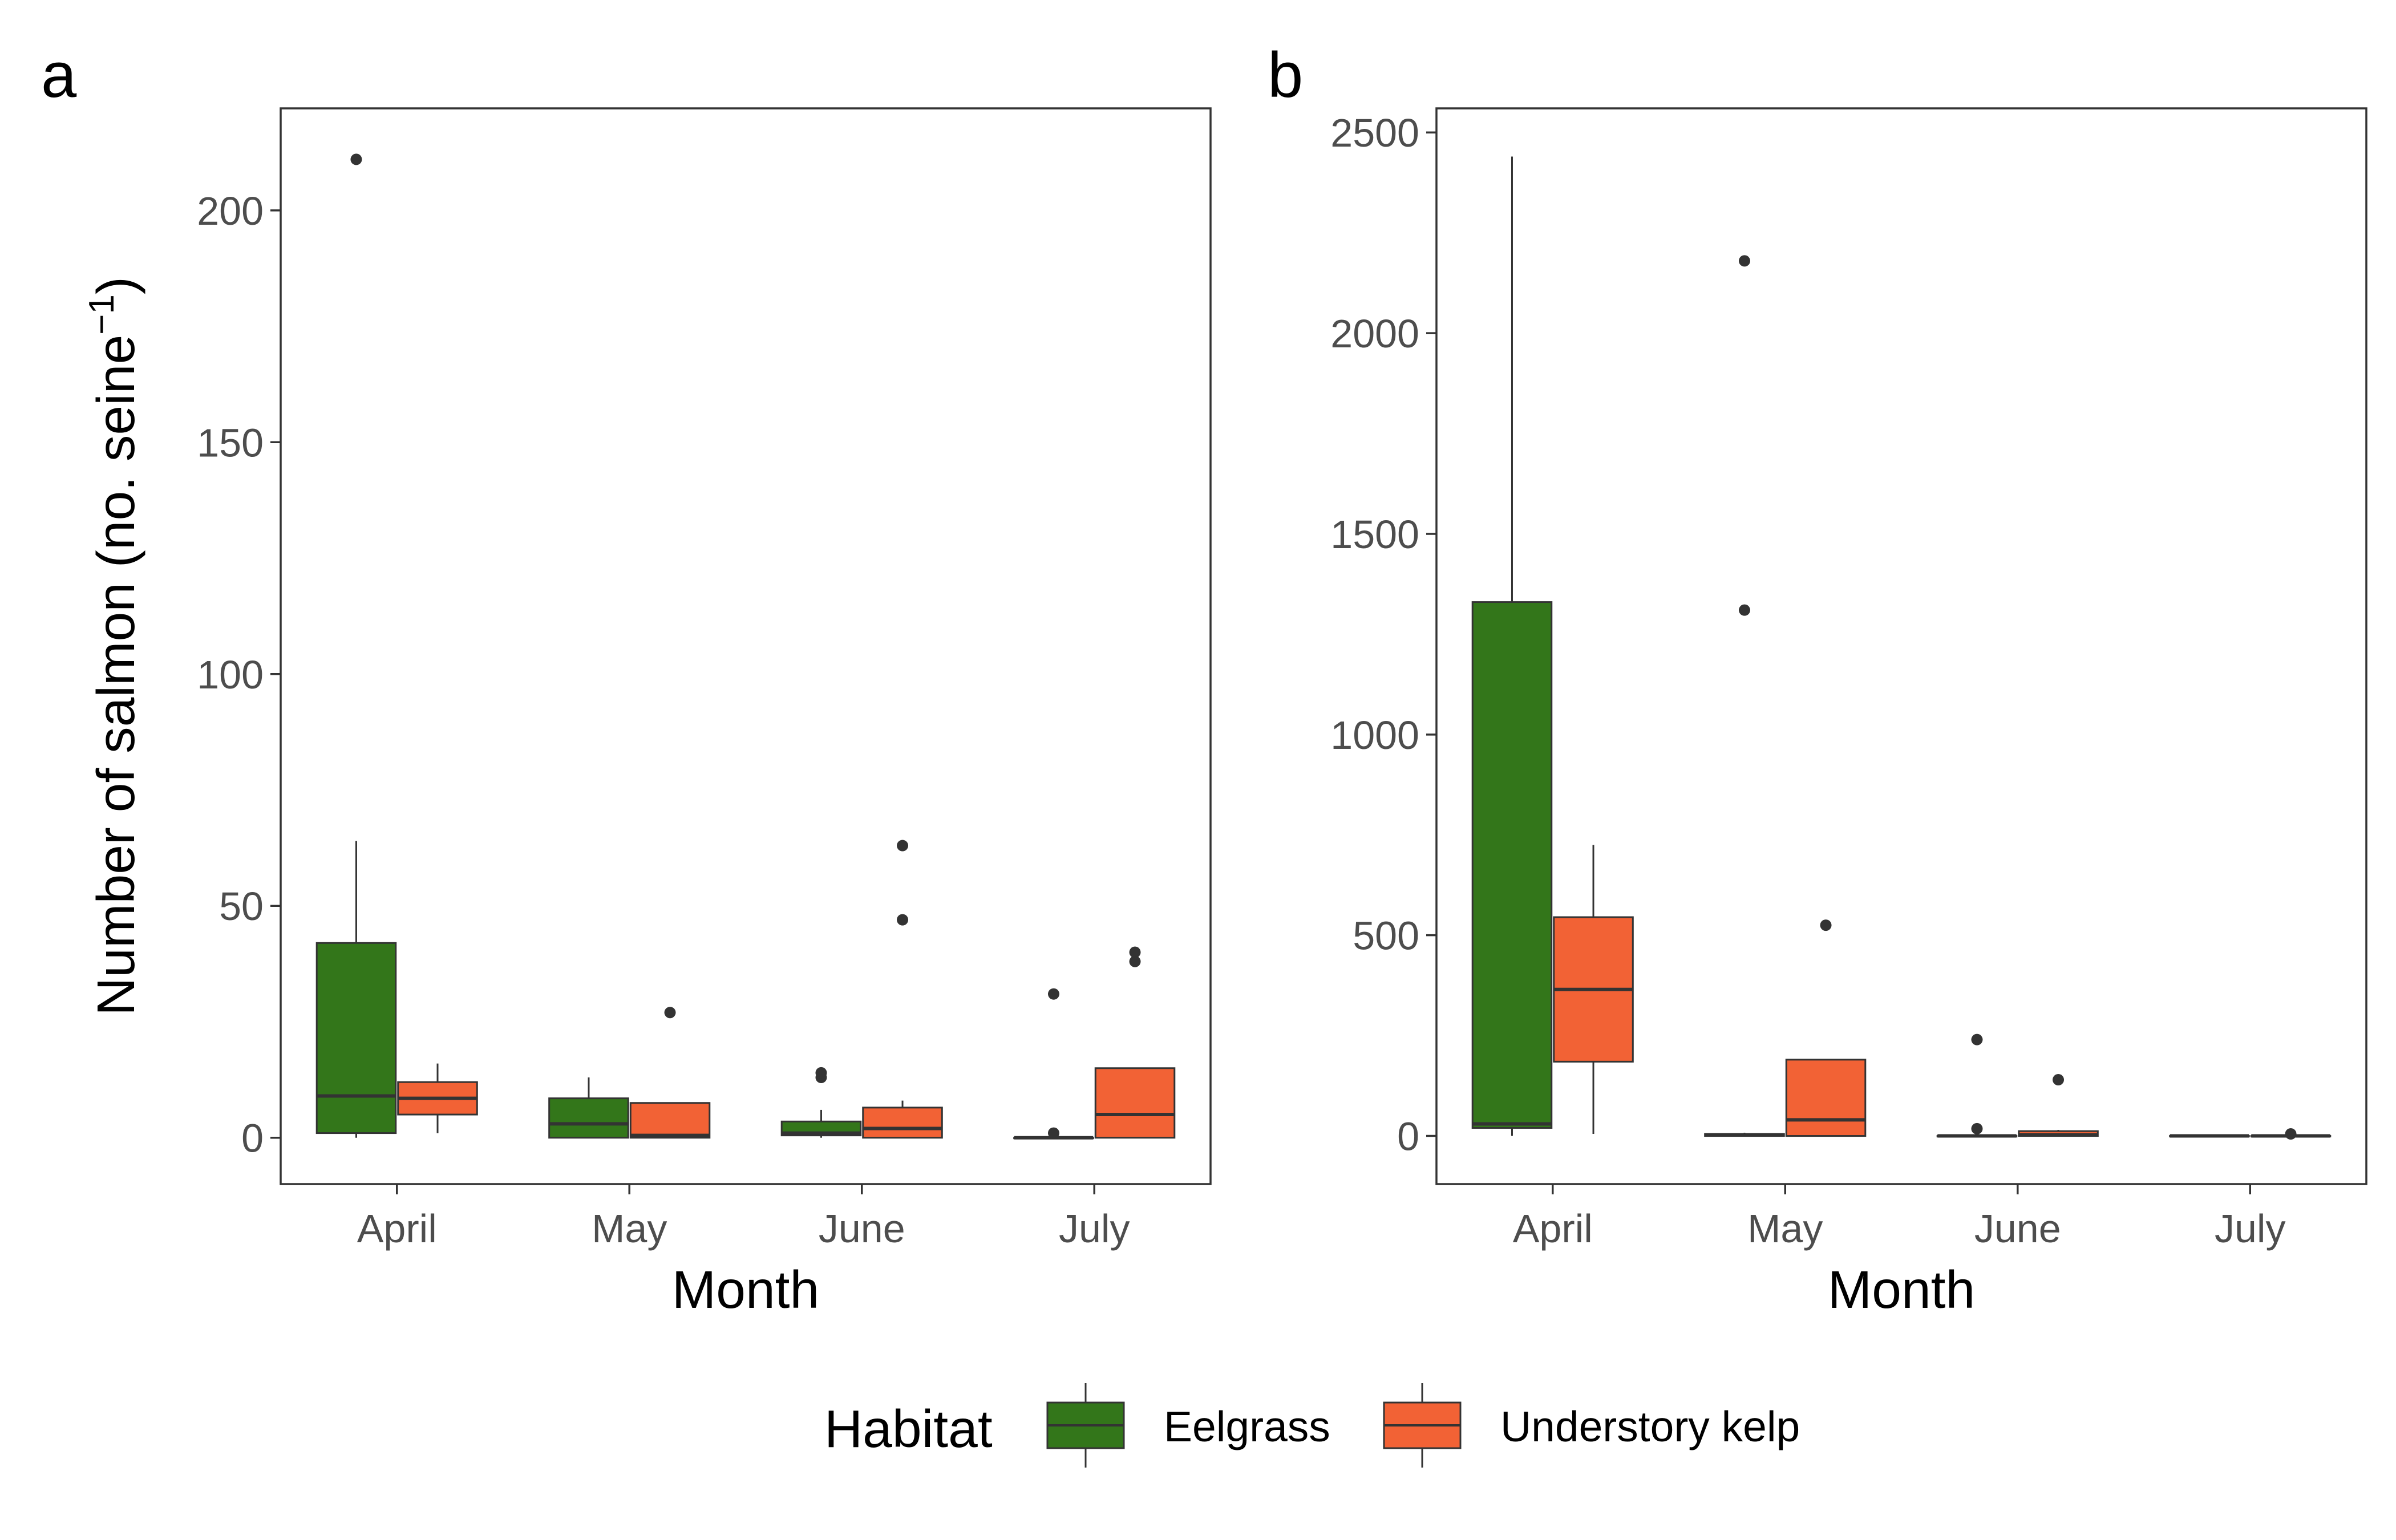 This screenshot has height=1540, width=2396. Describe the element at coordinates (102, 315) in the screenshot. I see `y-axis-title-superscript: −1` at that location.